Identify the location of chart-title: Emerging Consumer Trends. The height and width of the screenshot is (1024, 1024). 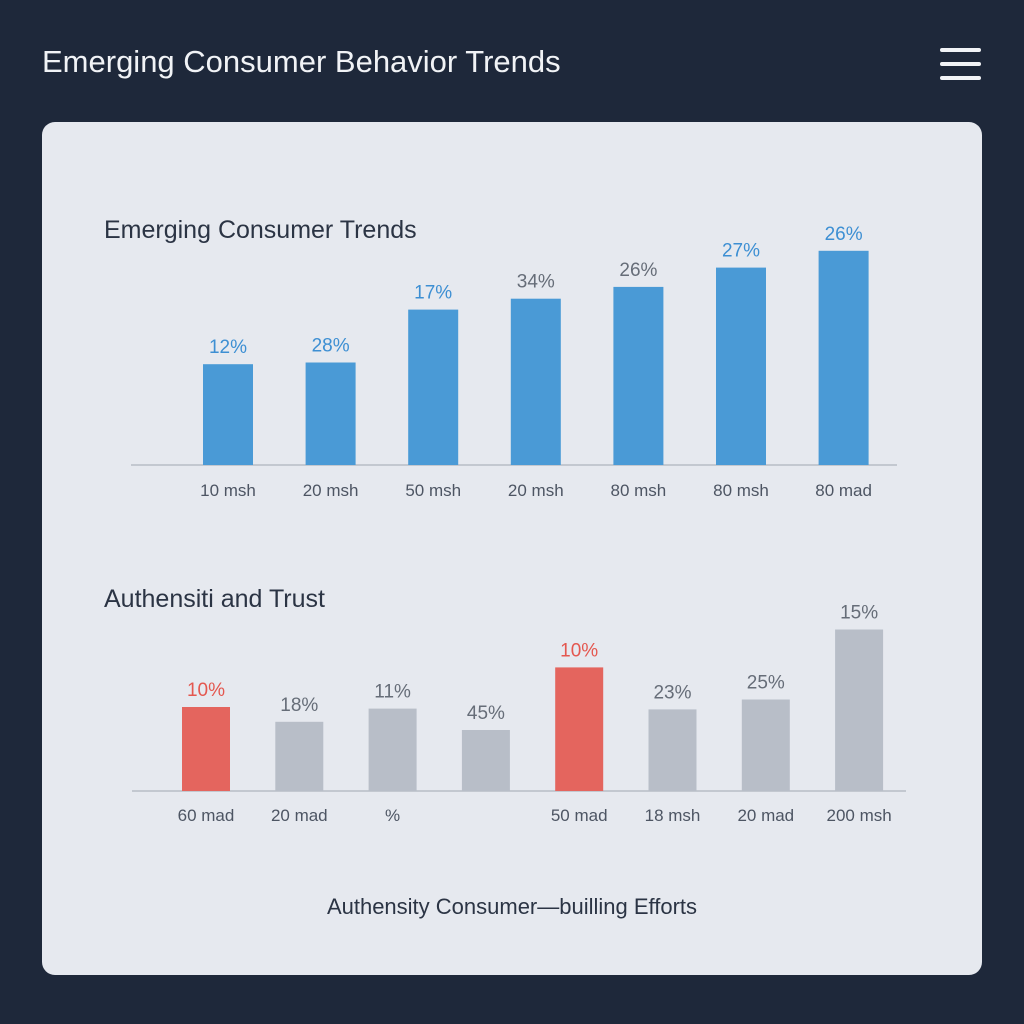
(260, 230).